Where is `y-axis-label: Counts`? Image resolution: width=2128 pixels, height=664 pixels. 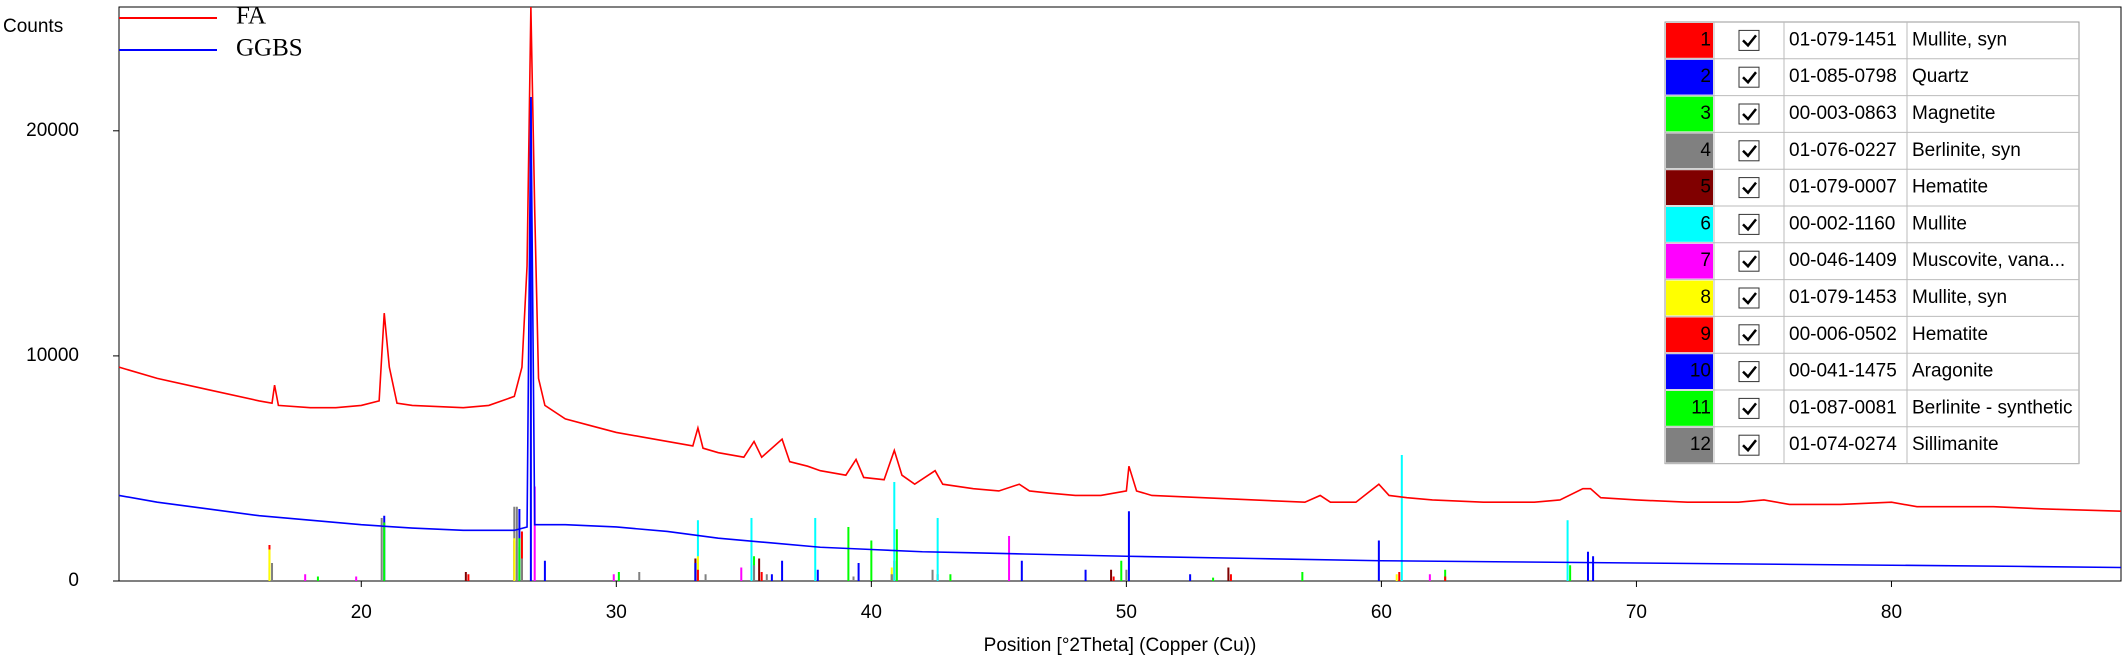
y-axis-label: Counts is located at coordinates (33, 26).